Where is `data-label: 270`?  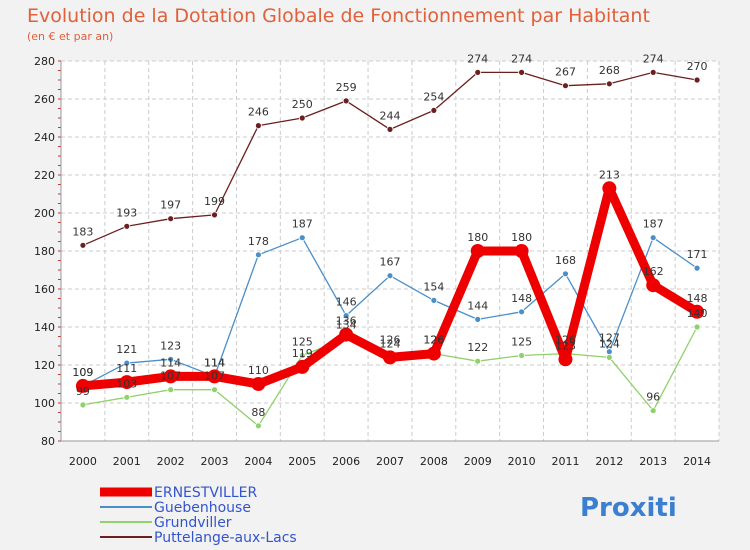 data-label: 270 is located at coordinates (697, 66).